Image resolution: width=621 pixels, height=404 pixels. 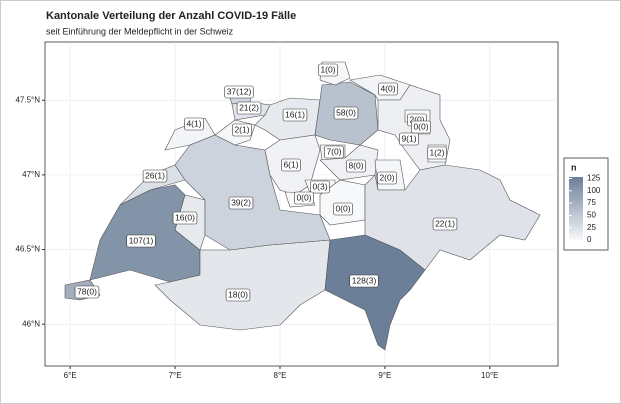 I want to click on legend-tick-label: 0, so click(x=589, y=239).